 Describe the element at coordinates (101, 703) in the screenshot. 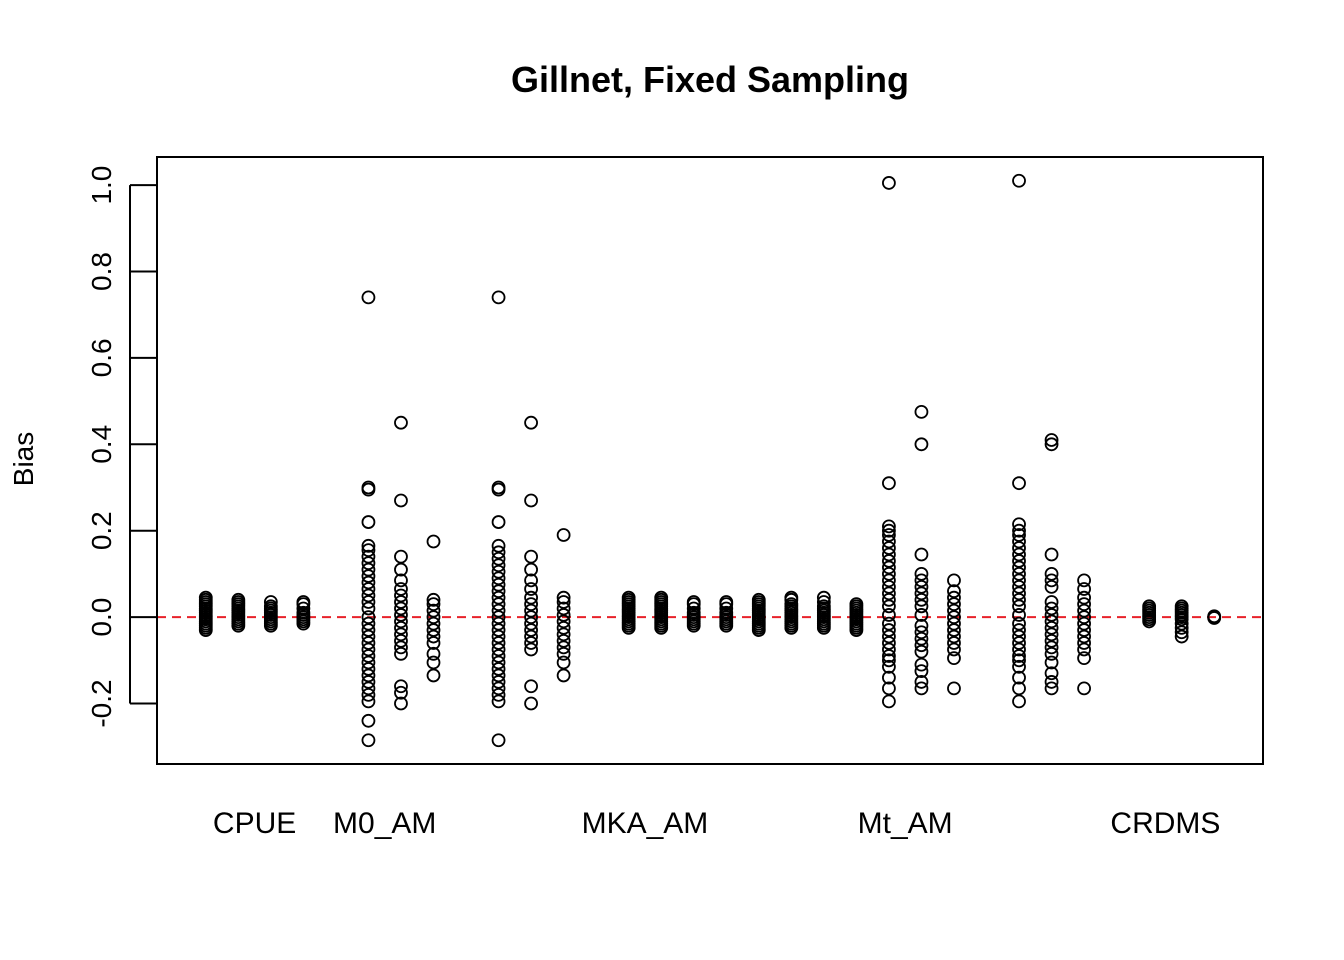

I see `y-tick-label: -0.2` at that location.